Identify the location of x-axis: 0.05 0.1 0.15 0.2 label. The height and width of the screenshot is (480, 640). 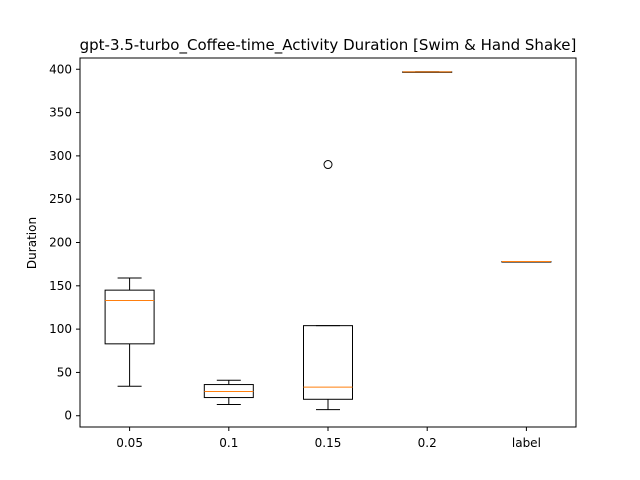
(328, 438).